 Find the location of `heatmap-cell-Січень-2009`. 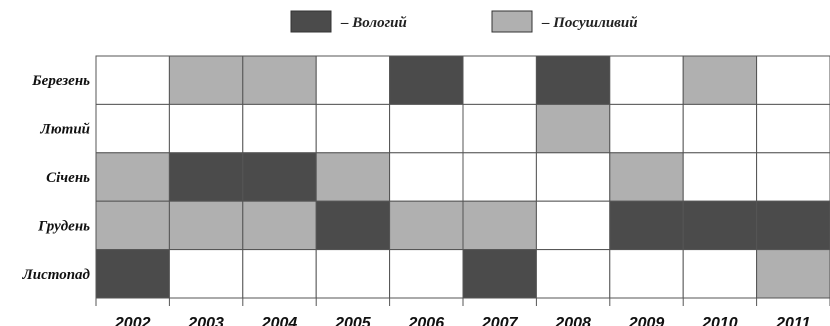

heatmap-cell-Січень-2009 is located at coordinates (646, 177).